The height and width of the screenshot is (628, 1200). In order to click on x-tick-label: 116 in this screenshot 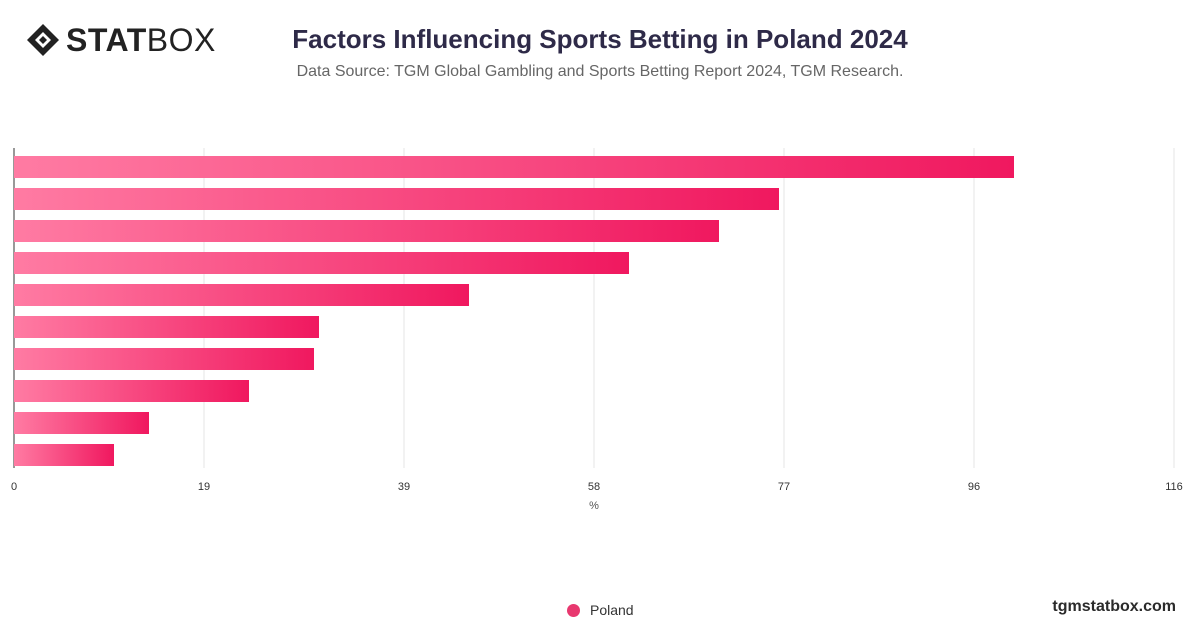, I will do `click(1174, 487)`.